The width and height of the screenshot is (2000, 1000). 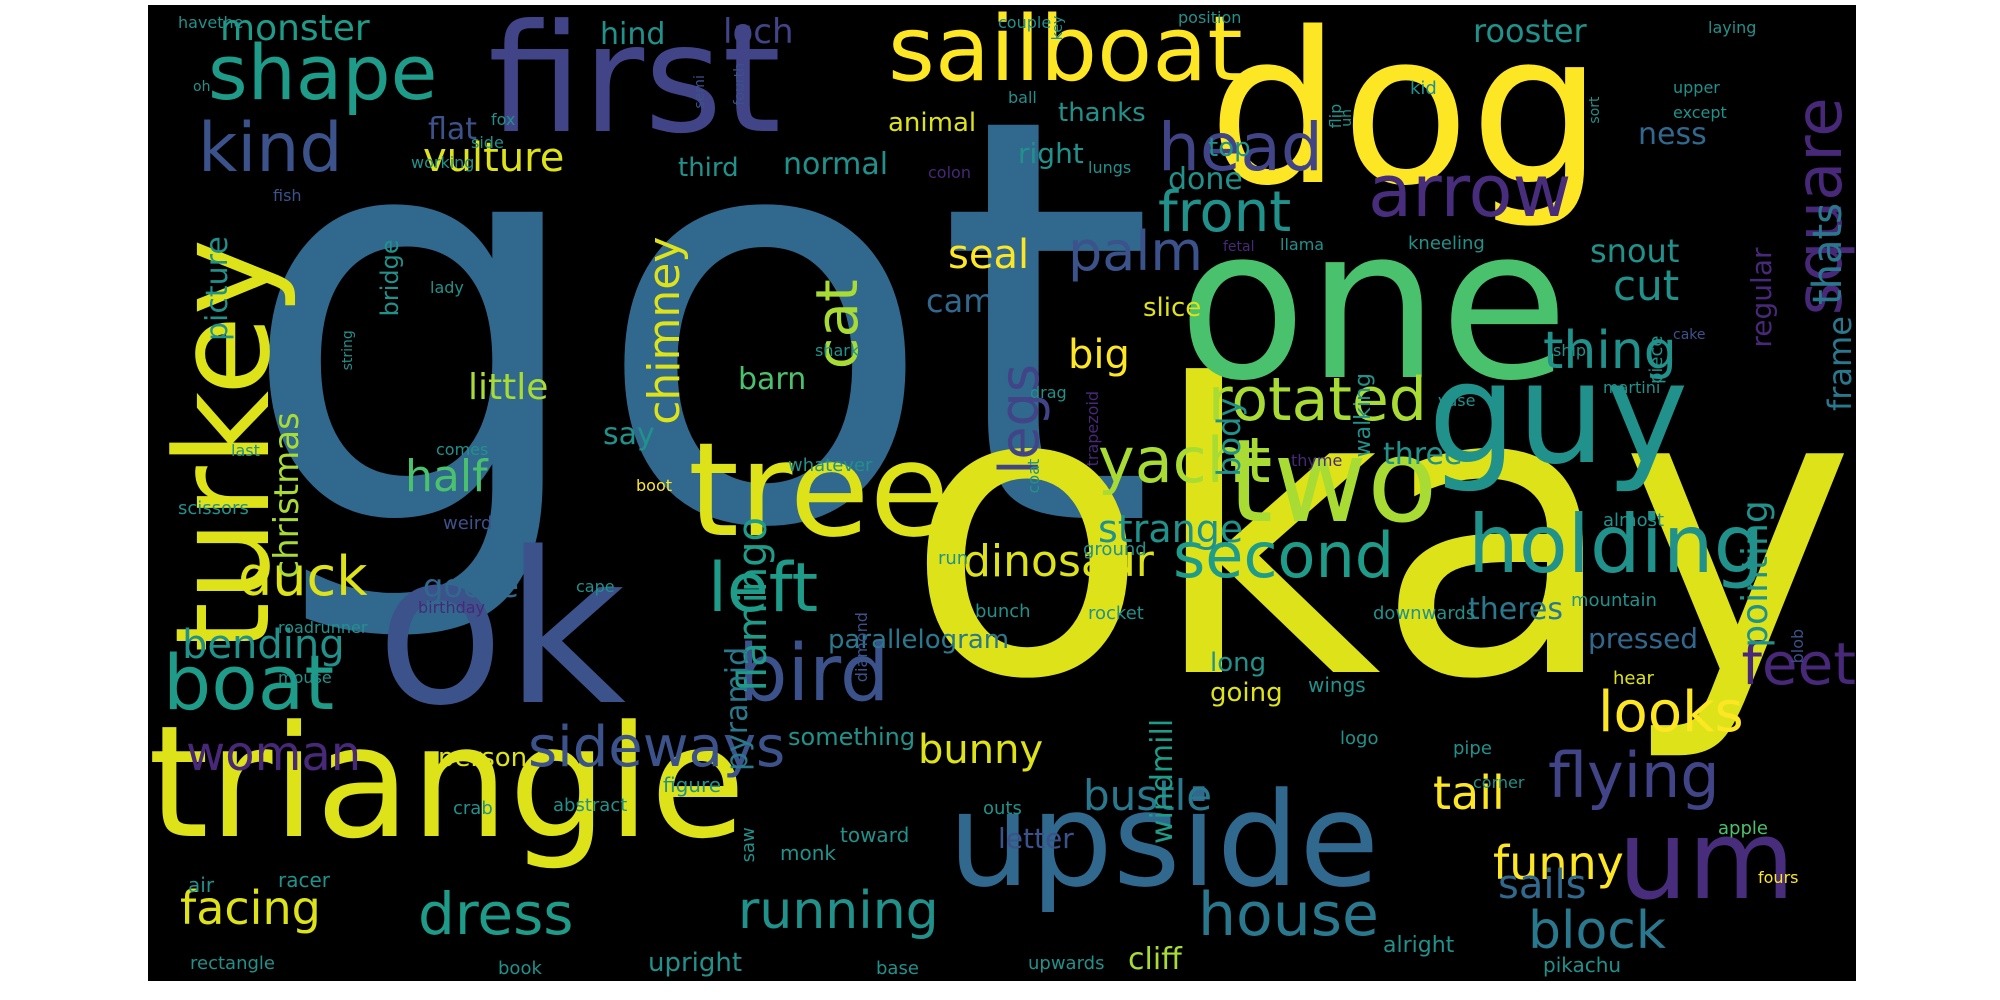 What do you see at coordinates (202, 87) in the screenshot?
I see `word-oh: oh` at bounding box center [202, 87].